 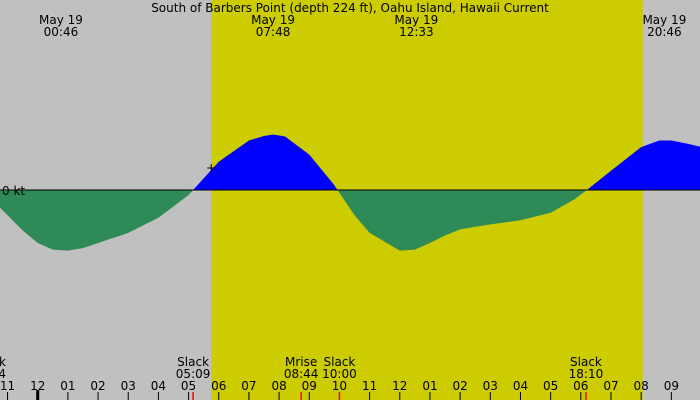 What do you see at coordinates (586, 374) in the screenshot?
I see `event-time-label: 18:10` at bounding box center [586, 374].